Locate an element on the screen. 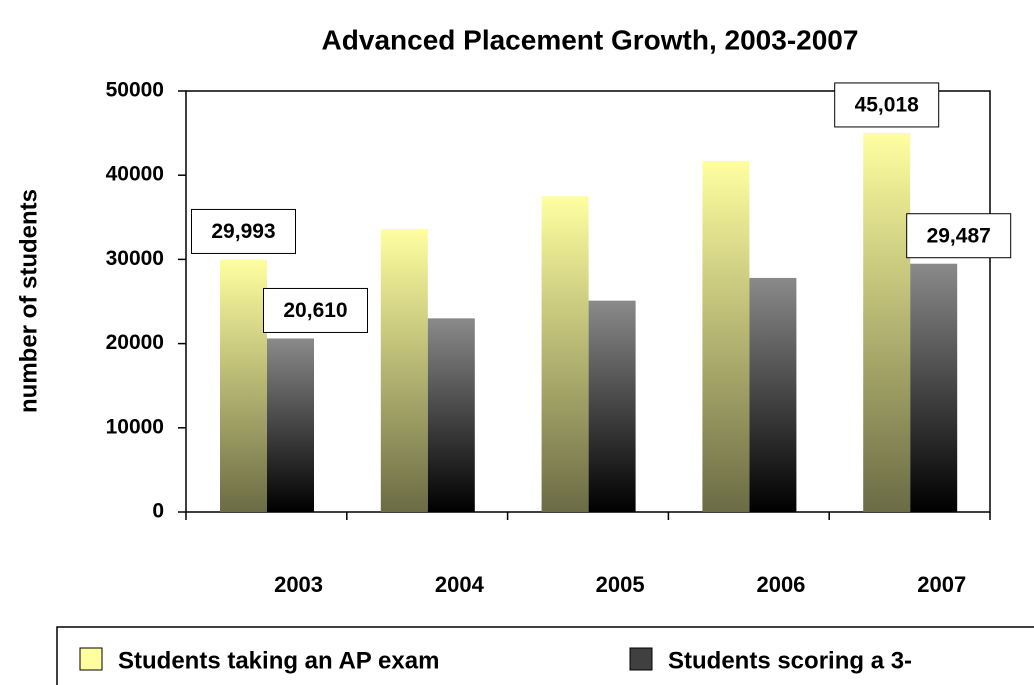  data-label: 29,487 is located at coordinates (959, 235).